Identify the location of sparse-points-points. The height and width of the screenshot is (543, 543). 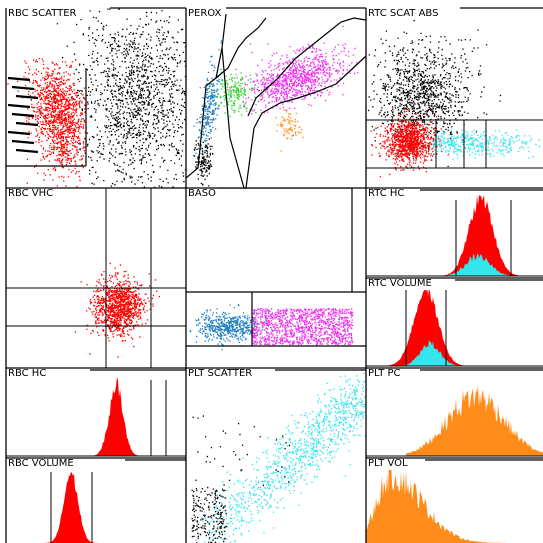
(297, 70).